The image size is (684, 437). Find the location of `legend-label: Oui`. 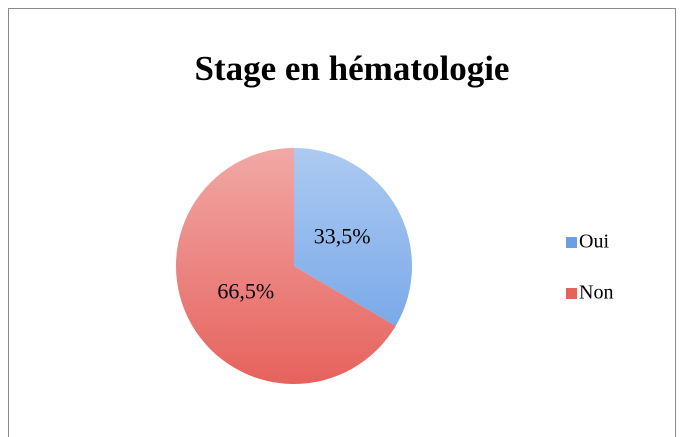

legend-label: Oui is located at coordinates (594, 242).